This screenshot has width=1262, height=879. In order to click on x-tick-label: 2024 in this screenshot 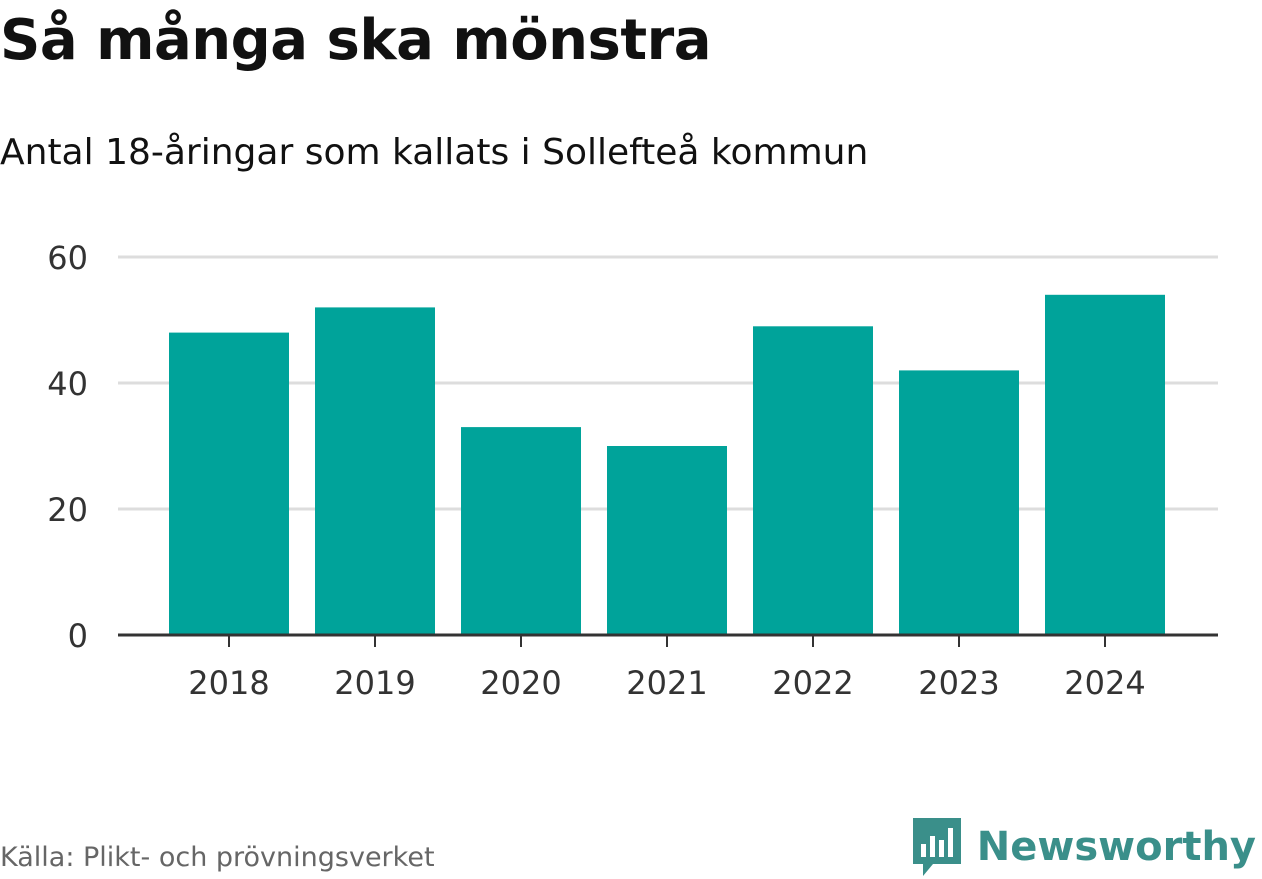, I will do `click(1104, 683)`.